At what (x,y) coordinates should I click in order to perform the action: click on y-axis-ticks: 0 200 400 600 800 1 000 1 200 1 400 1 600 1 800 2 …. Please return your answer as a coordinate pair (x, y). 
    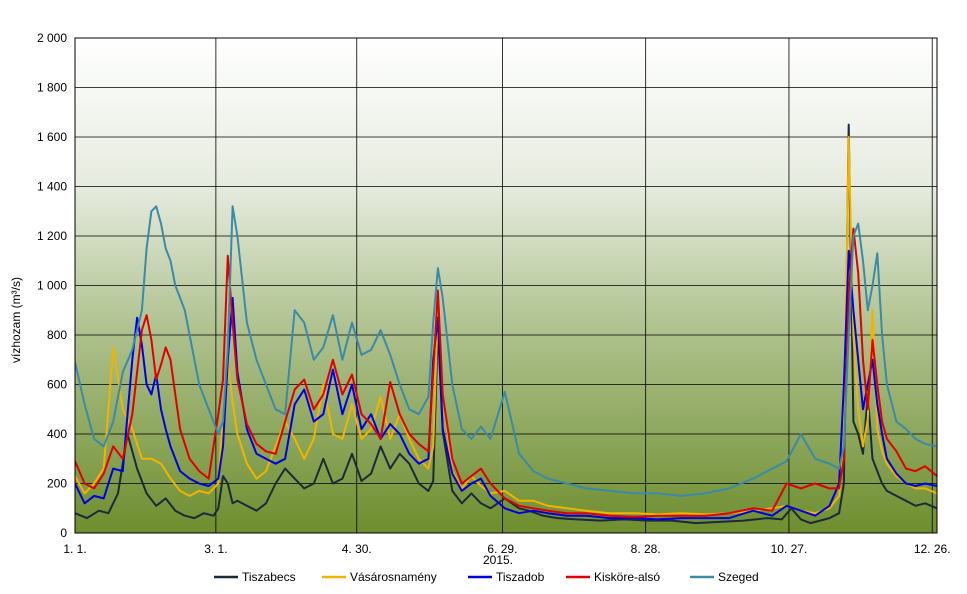
    Looking at the image, I should click on (52, 285).